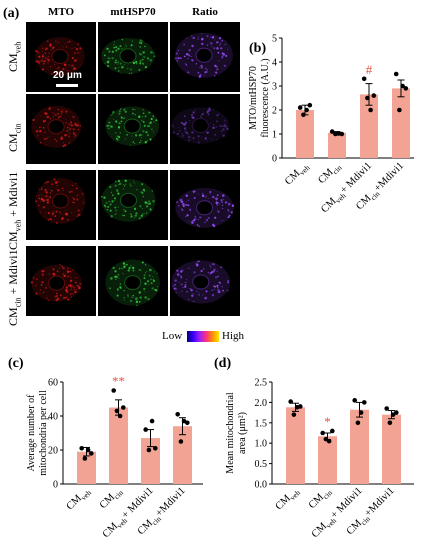 Image resolution: width=424 pixels, height=550 pixels. Describe the element at coordinates (79, 499) in the screenshot. I see `x-tick-label-c-1: CMveh` at that location.